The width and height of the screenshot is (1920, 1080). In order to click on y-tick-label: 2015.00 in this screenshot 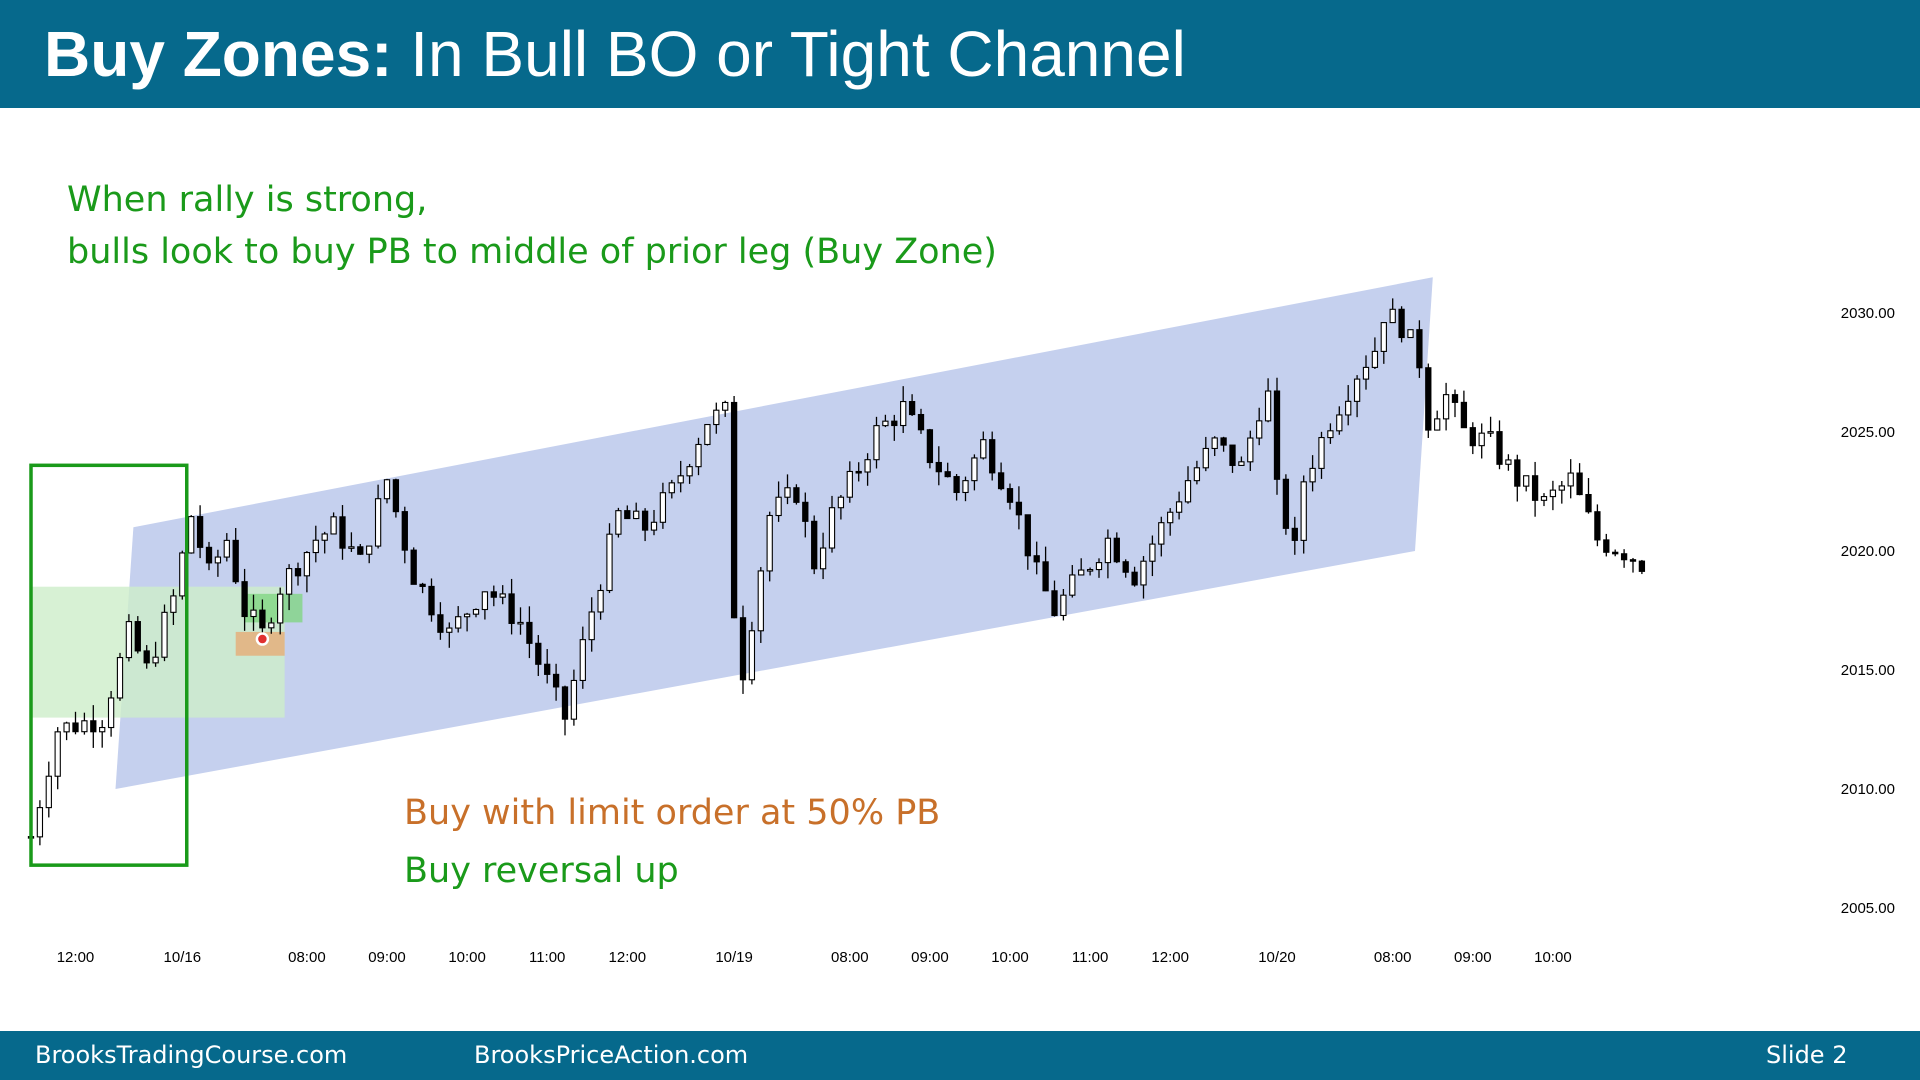, I will do `click(1868, 670)`.